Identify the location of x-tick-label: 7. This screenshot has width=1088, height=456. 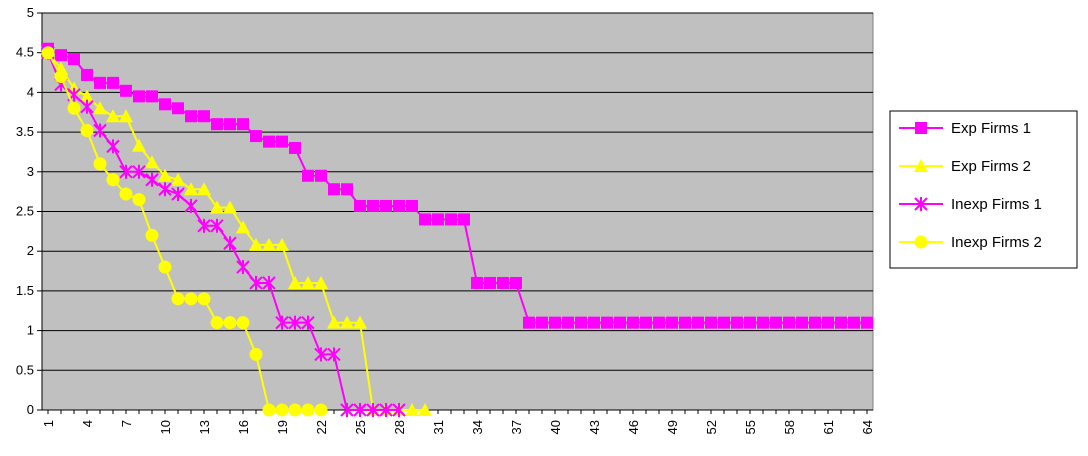
(126, 423).